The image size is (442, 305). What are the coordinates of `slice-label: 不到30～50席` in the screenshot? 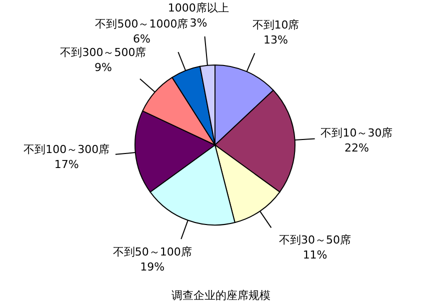 It's located at (315, 240).